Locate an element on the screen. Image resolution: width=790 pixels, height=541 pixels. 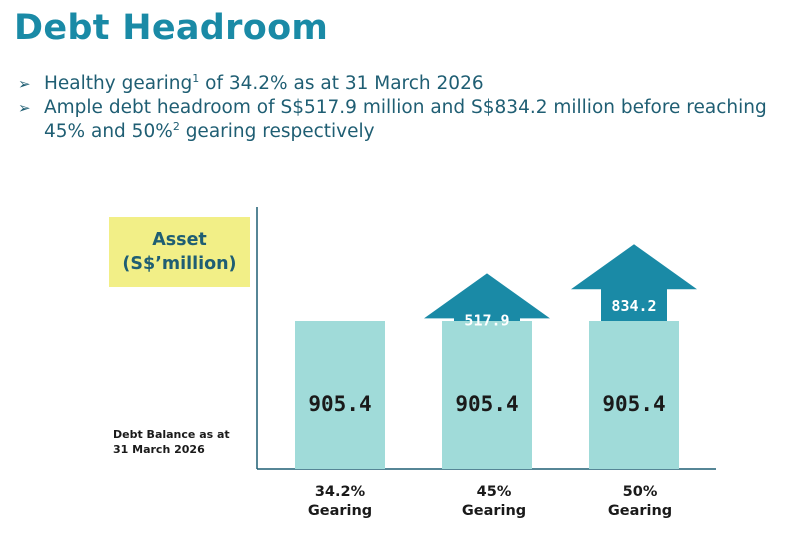
x-tick-label: 34.2% Gearing is located at coordinates (340, 502).